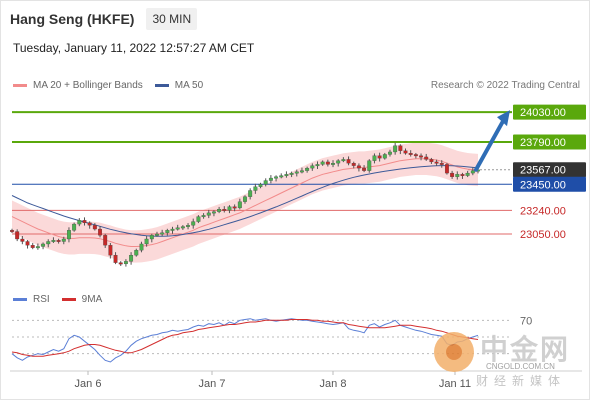 This screenshot has height=400, width=590. I want to click on legend-swatch-ma50, so click(161, 85).